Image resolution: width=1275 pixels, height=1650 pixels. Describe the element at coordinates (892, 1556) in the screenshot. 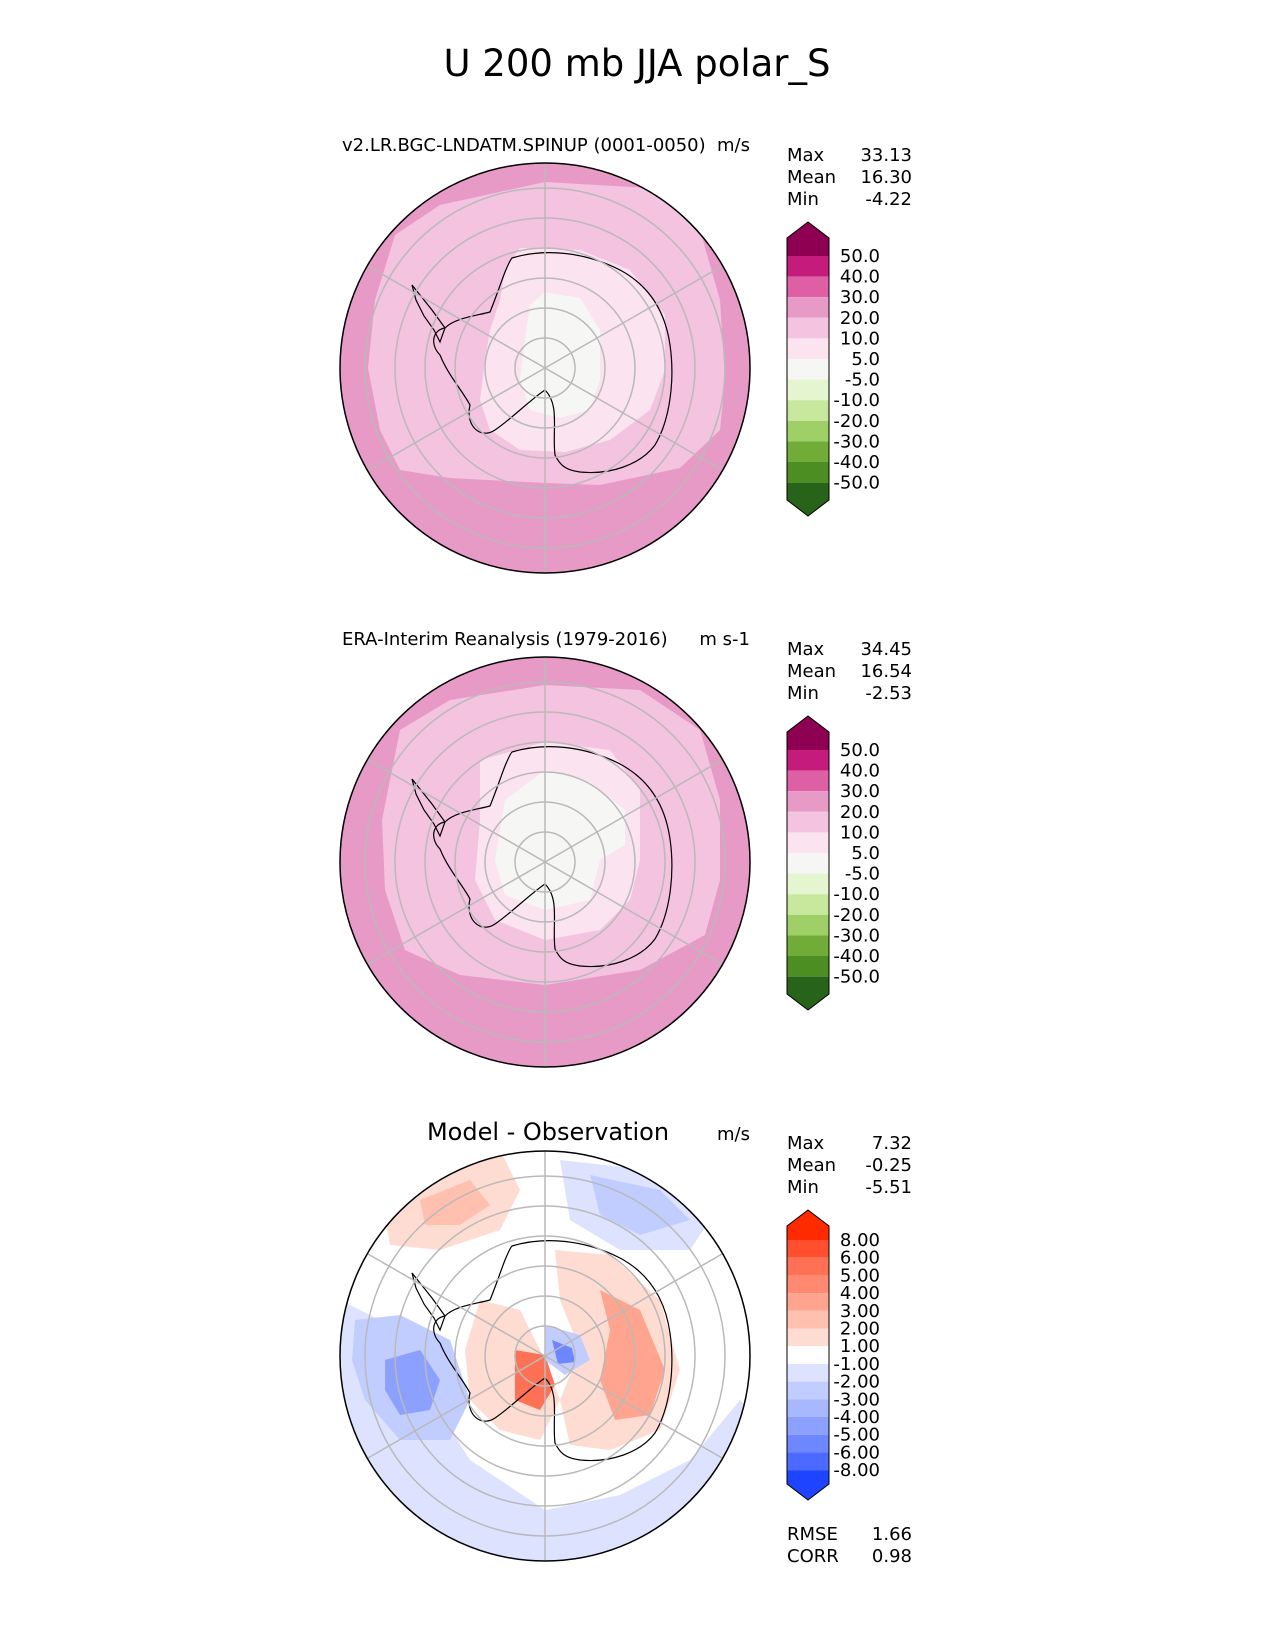

I see `stat-value-corr: 0.98` at that location.